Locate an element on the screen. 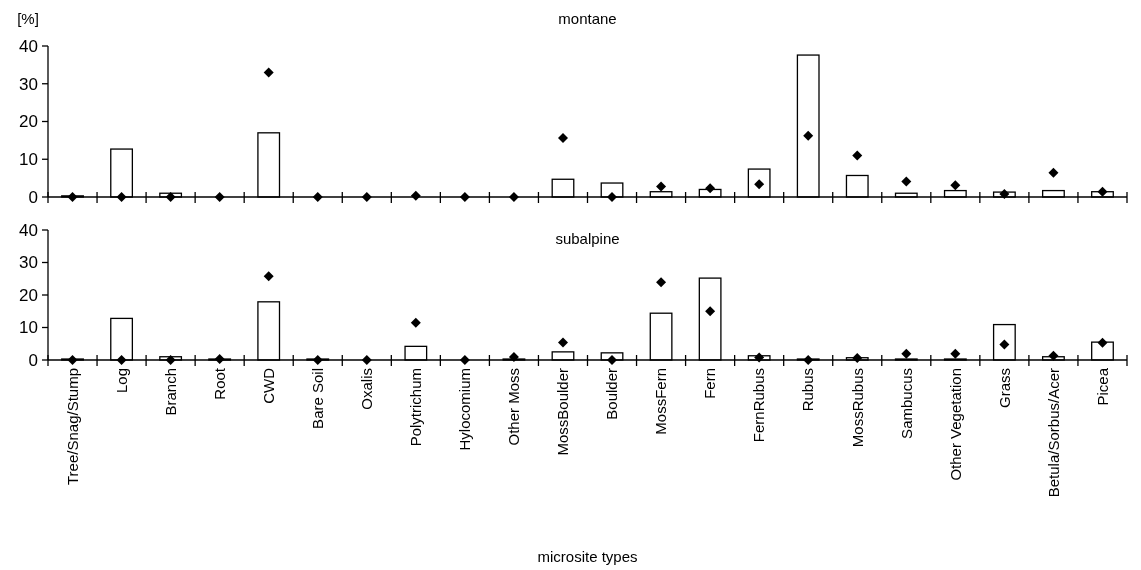 The width and height of the screenshot is (1141, 570). x-tick-label: CWD is located at coordinates (268, 385).